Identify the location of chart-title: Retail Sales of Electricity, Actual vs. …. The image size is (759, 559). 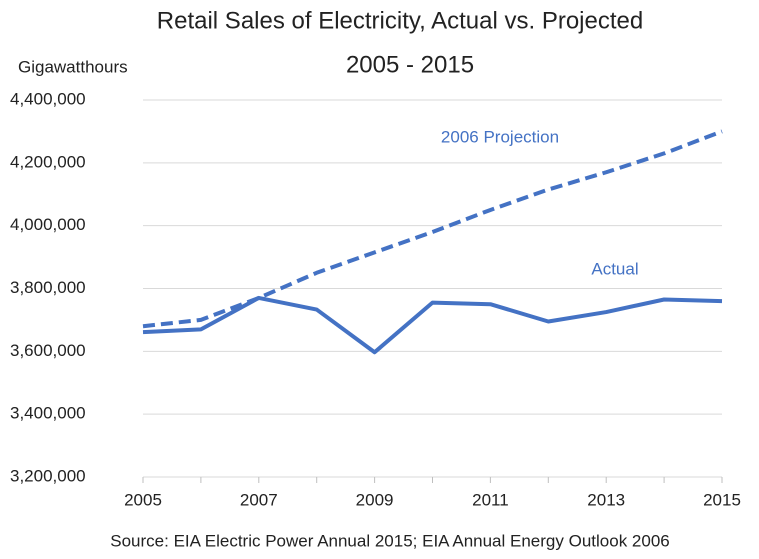
(400, 20).